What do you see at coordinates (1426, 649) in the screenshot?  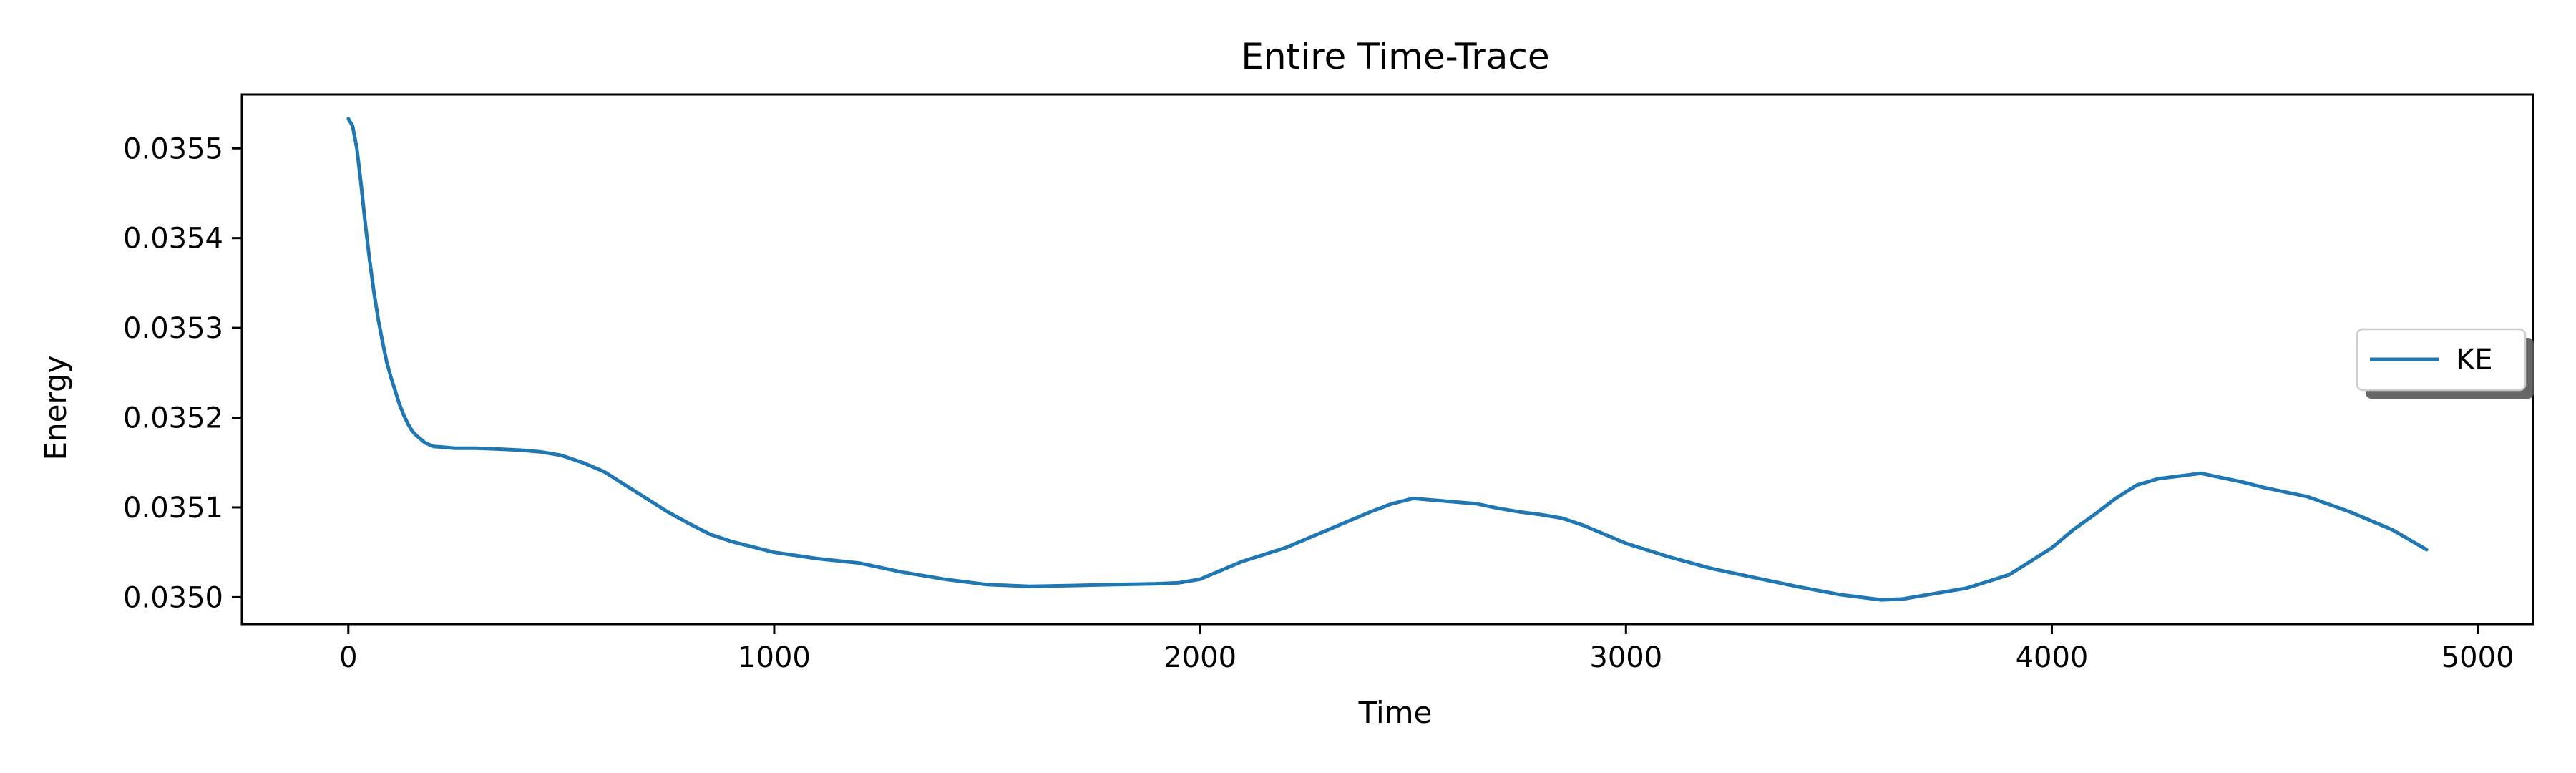 I see `x-axis-ticks: 0 1000 2000 3000 4000 5000` at bounding box center [1426, 649].